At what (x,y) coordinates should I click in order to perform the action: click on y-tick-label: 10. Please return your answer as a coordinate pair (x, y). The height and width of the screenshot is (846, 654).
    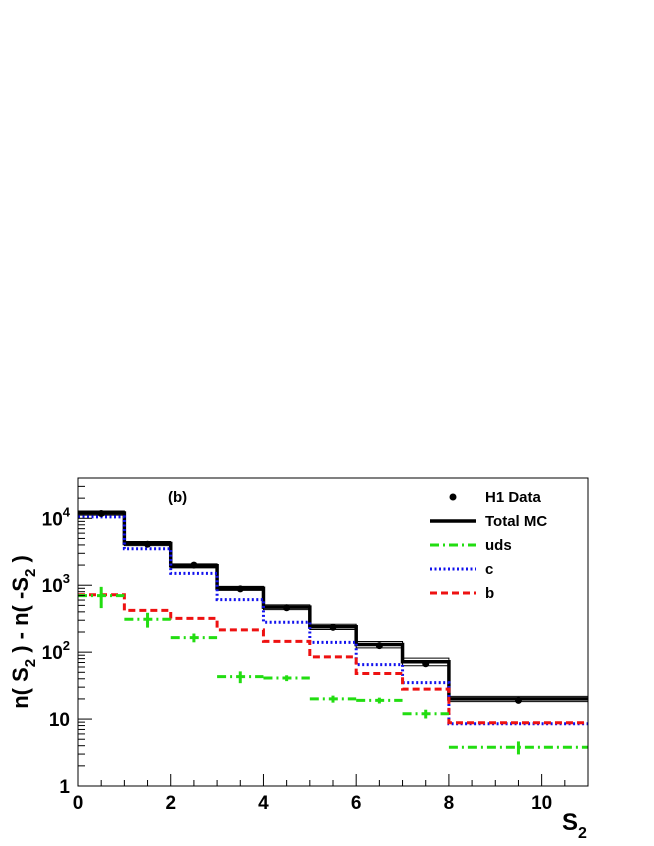
    Looking at the image, I should click on (59, 720).